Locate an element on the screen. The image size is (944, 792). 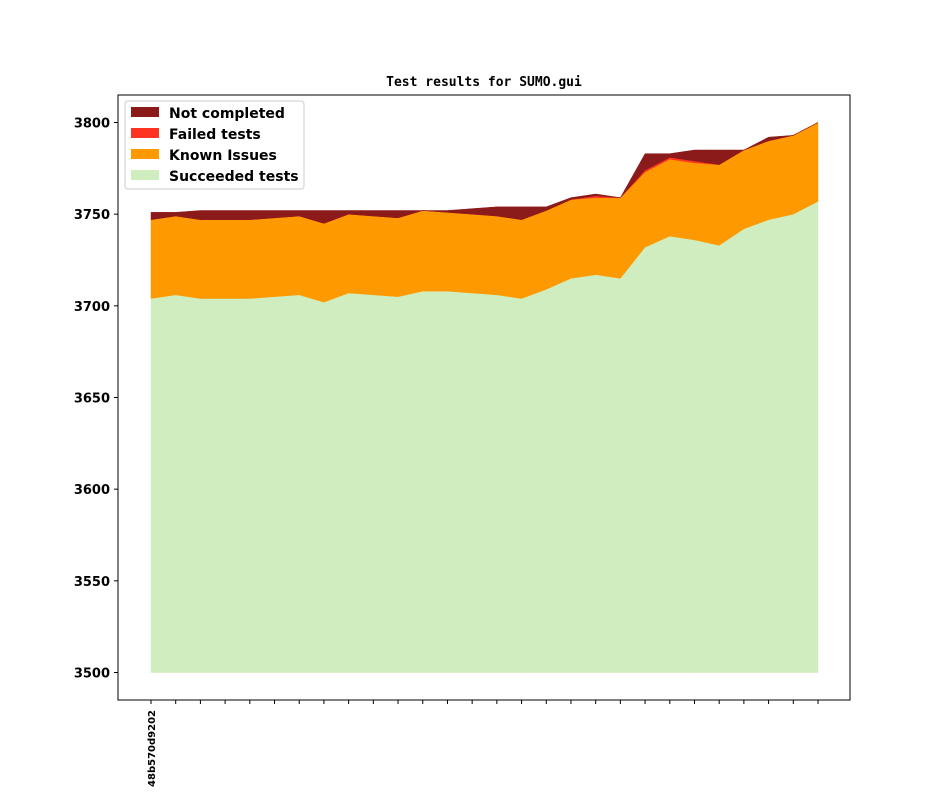
legend-label: Known Issues is located at coordinates (223, 156).